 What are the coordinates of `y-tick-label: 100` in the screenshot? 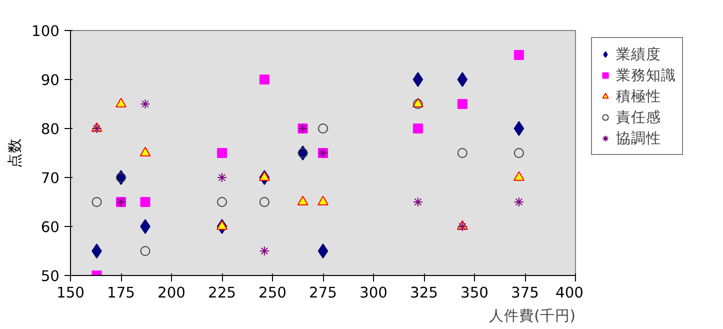 It's located at (46, 31).